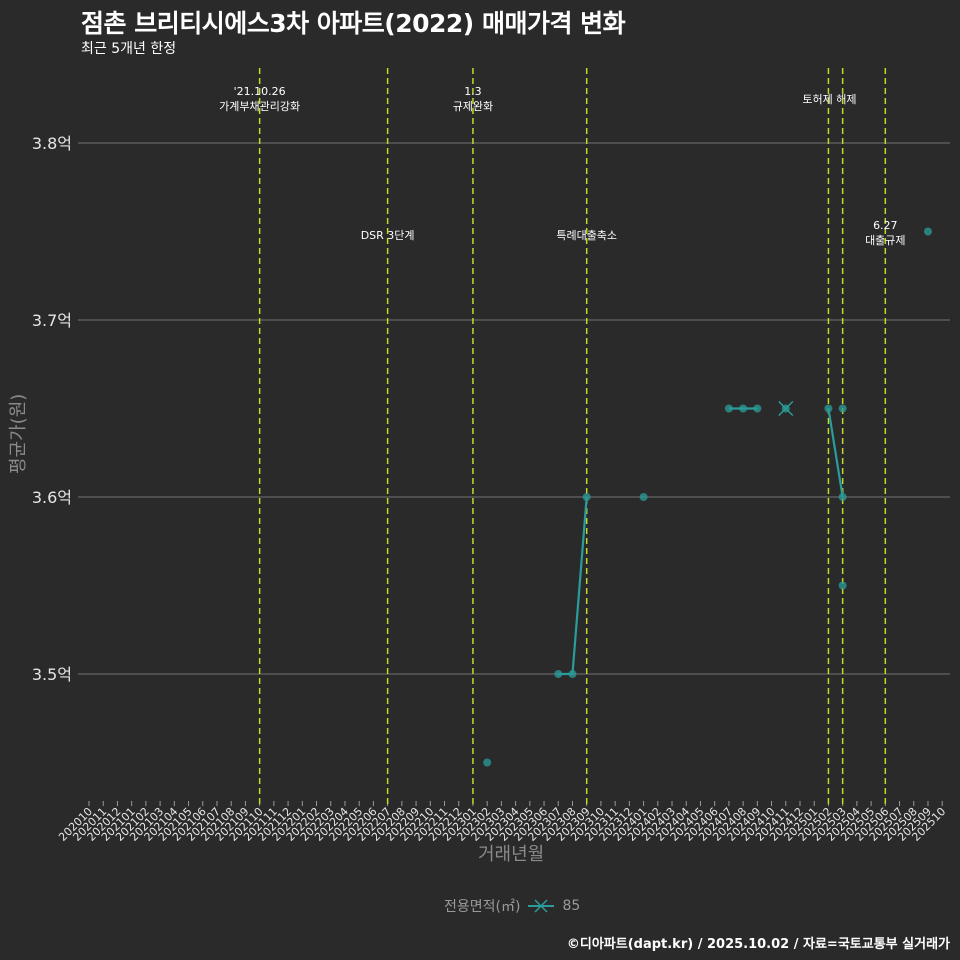 This screenshot has height=960, width=960. What do you see at coordinates (885, 240) in the screenshot?
I see `event-annotation: 대출규제` at bounding box center [885, 240].